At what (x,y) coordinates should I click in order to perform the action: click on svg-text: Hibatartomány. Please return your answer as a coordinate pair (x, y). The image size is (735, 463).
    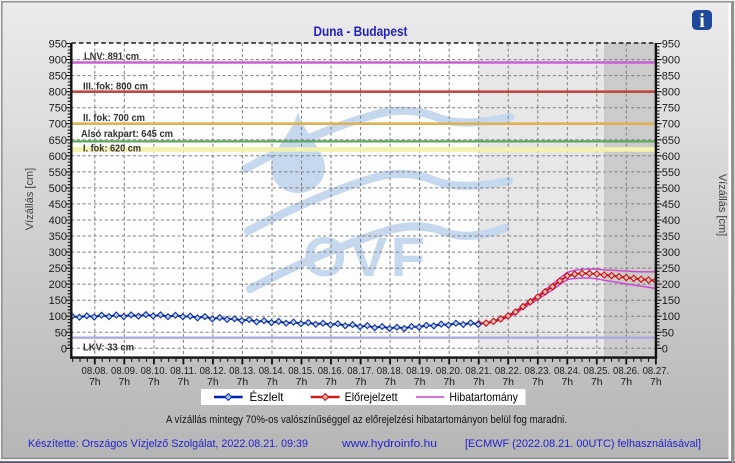
    Looking at the image, I should click on (483, 397).